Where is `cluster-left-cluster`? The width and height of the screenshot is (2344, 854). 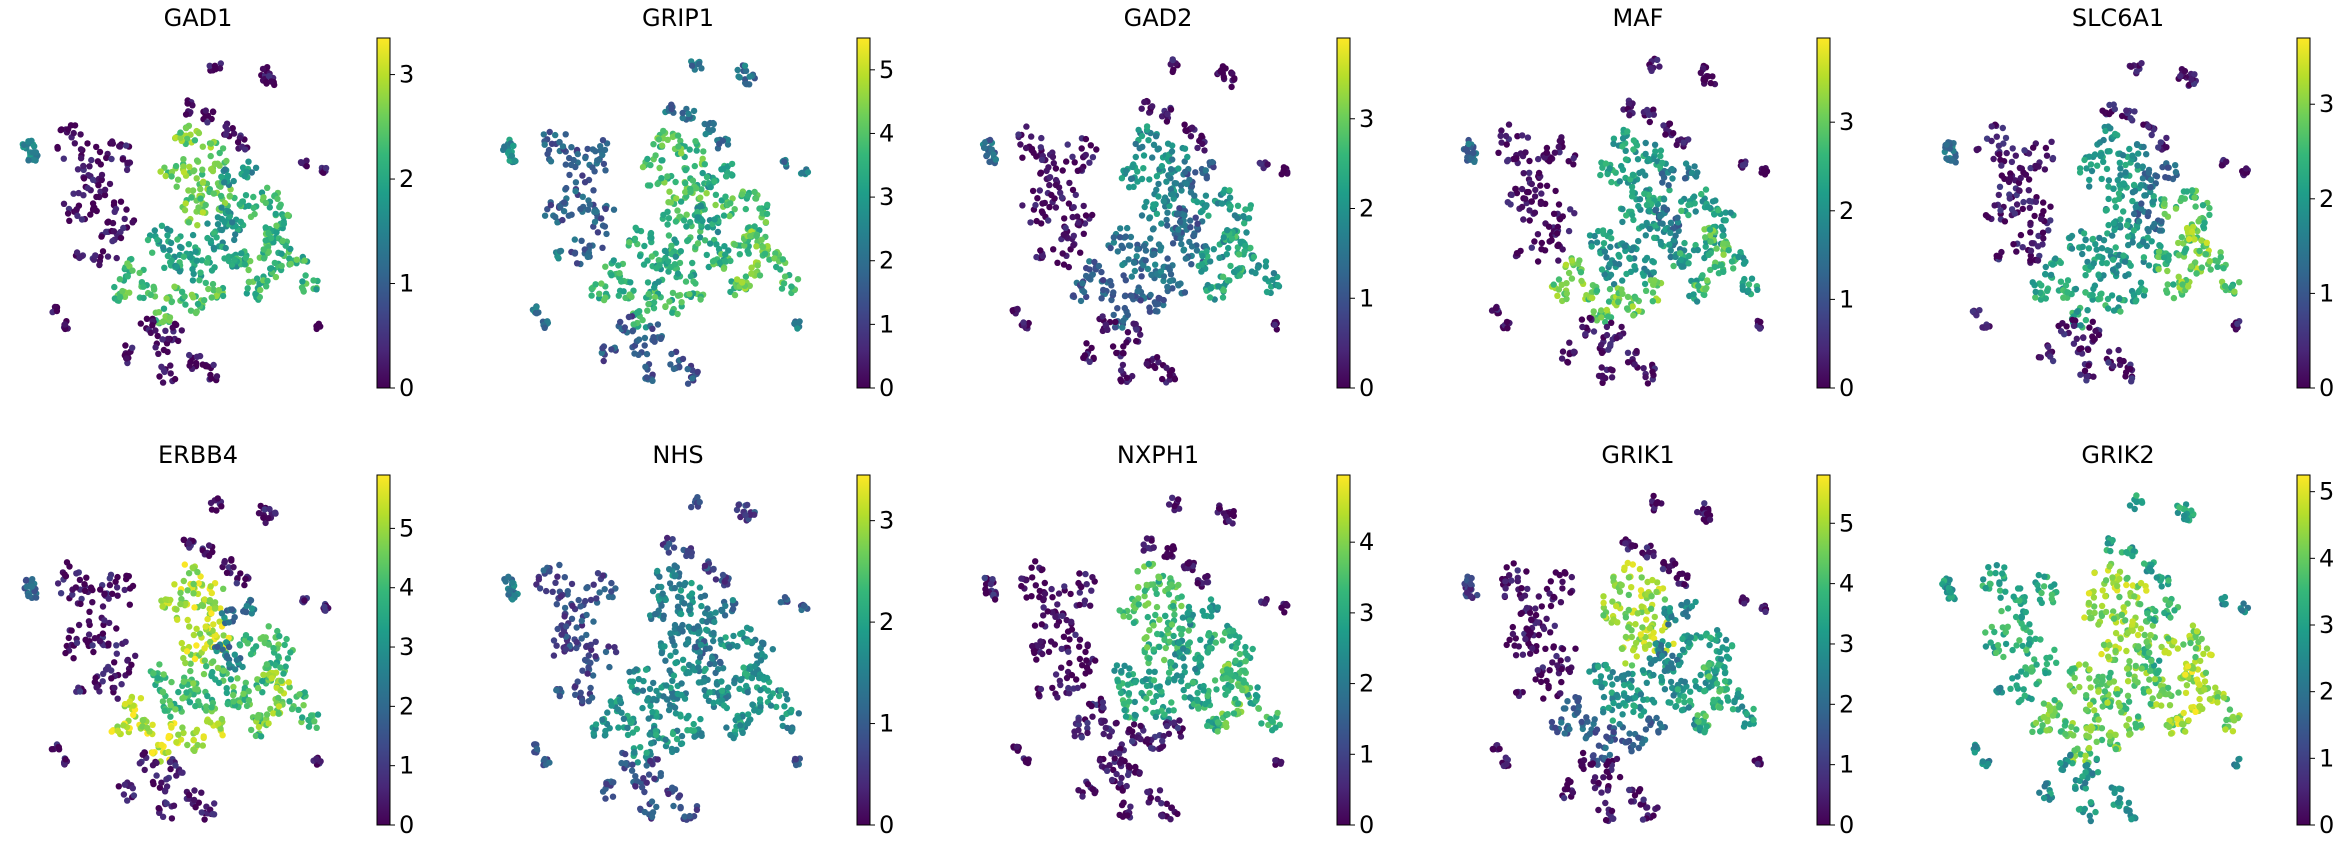
cluster-left-cluster is located at coordinates (1057, 197).